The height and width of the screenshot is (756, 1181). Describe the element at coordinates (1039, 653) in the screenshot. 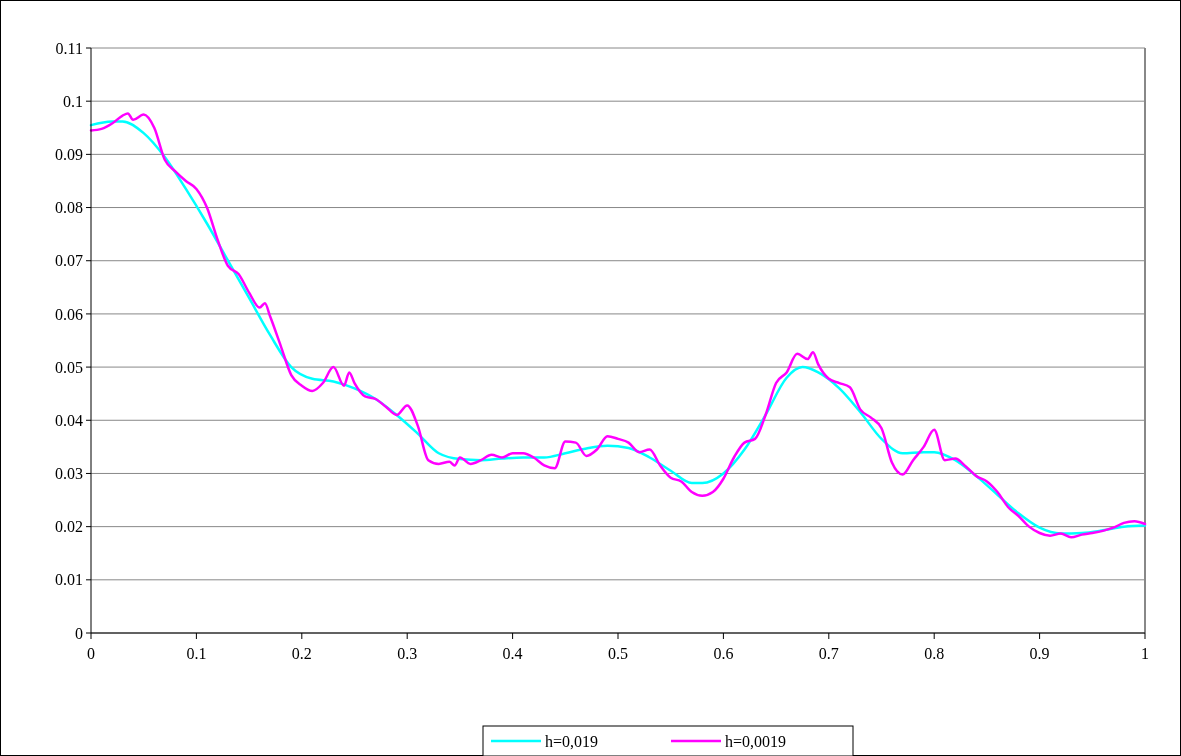

I see `x-tick-label: 0.9` at that location.